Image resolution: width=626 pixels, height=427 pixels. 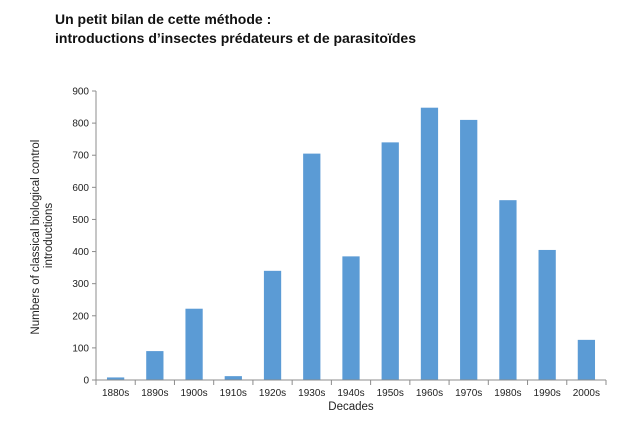 I want to click on y-axis-label-line-2: introductions, so click(x=49, y=235).